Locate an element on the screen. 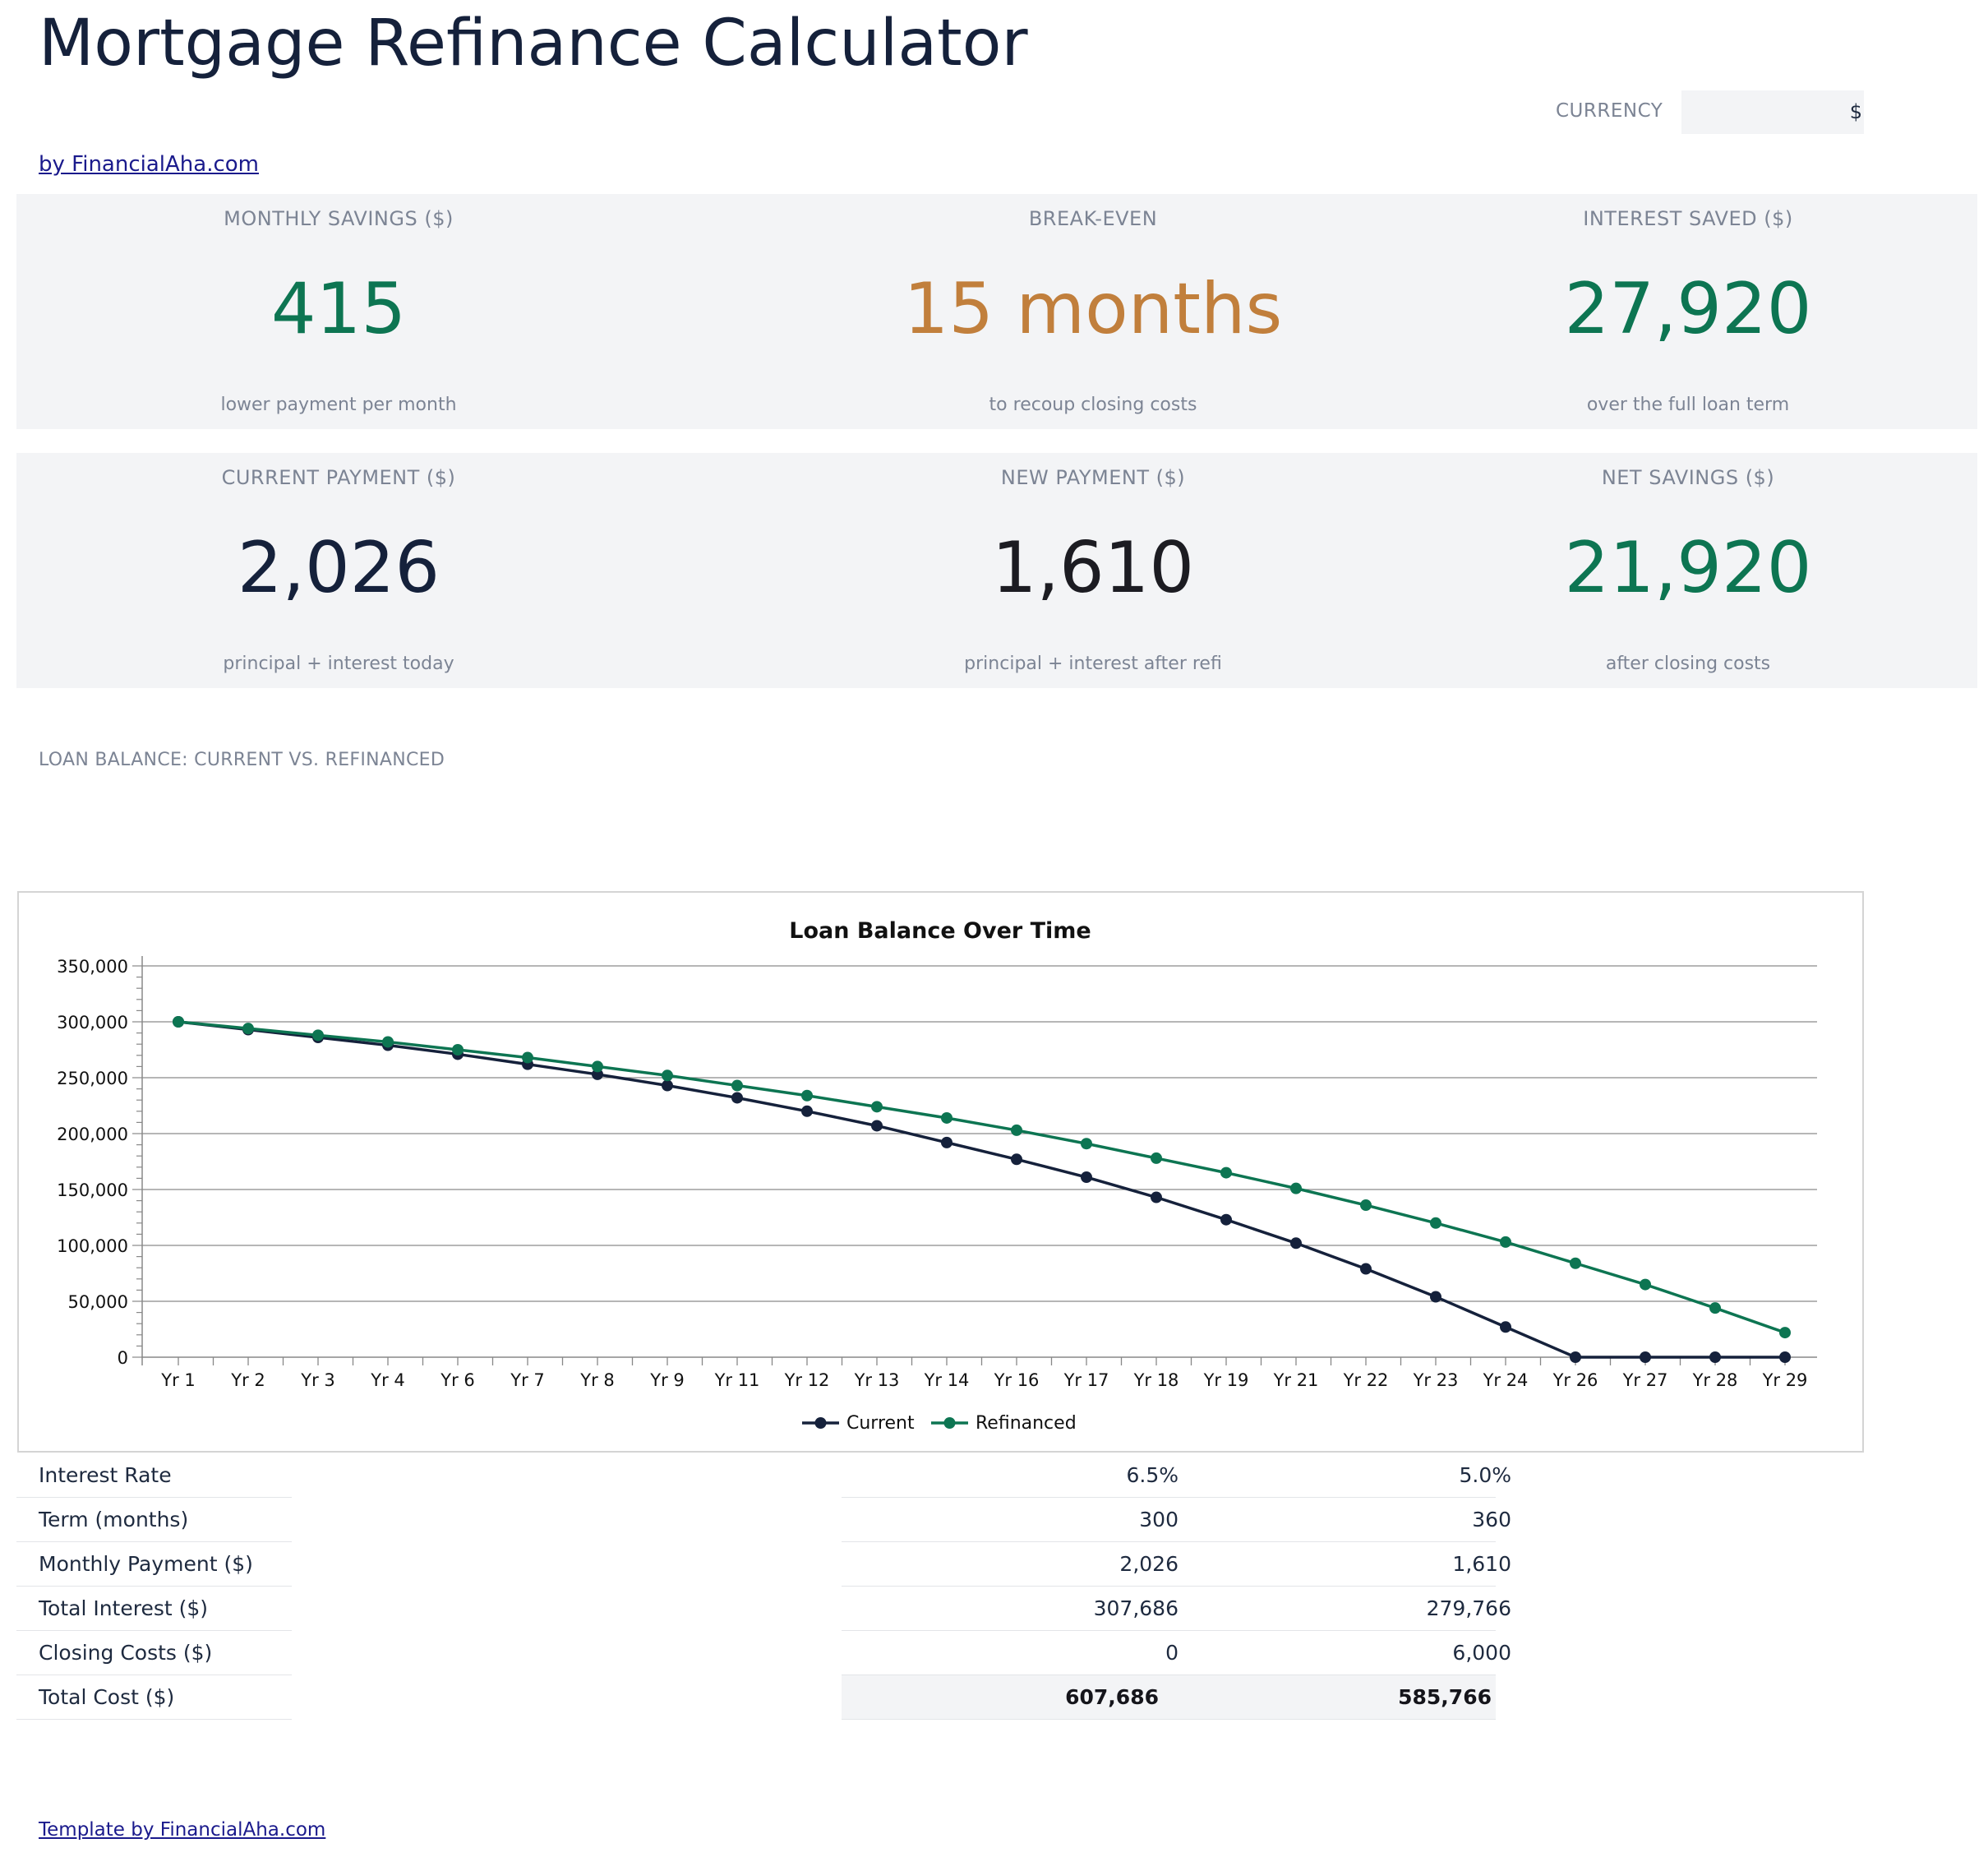 The height and width of the screenshot is (1857, 1988). footer-link: Template by FinancialAha.com is located at coordinates (182, 1830).